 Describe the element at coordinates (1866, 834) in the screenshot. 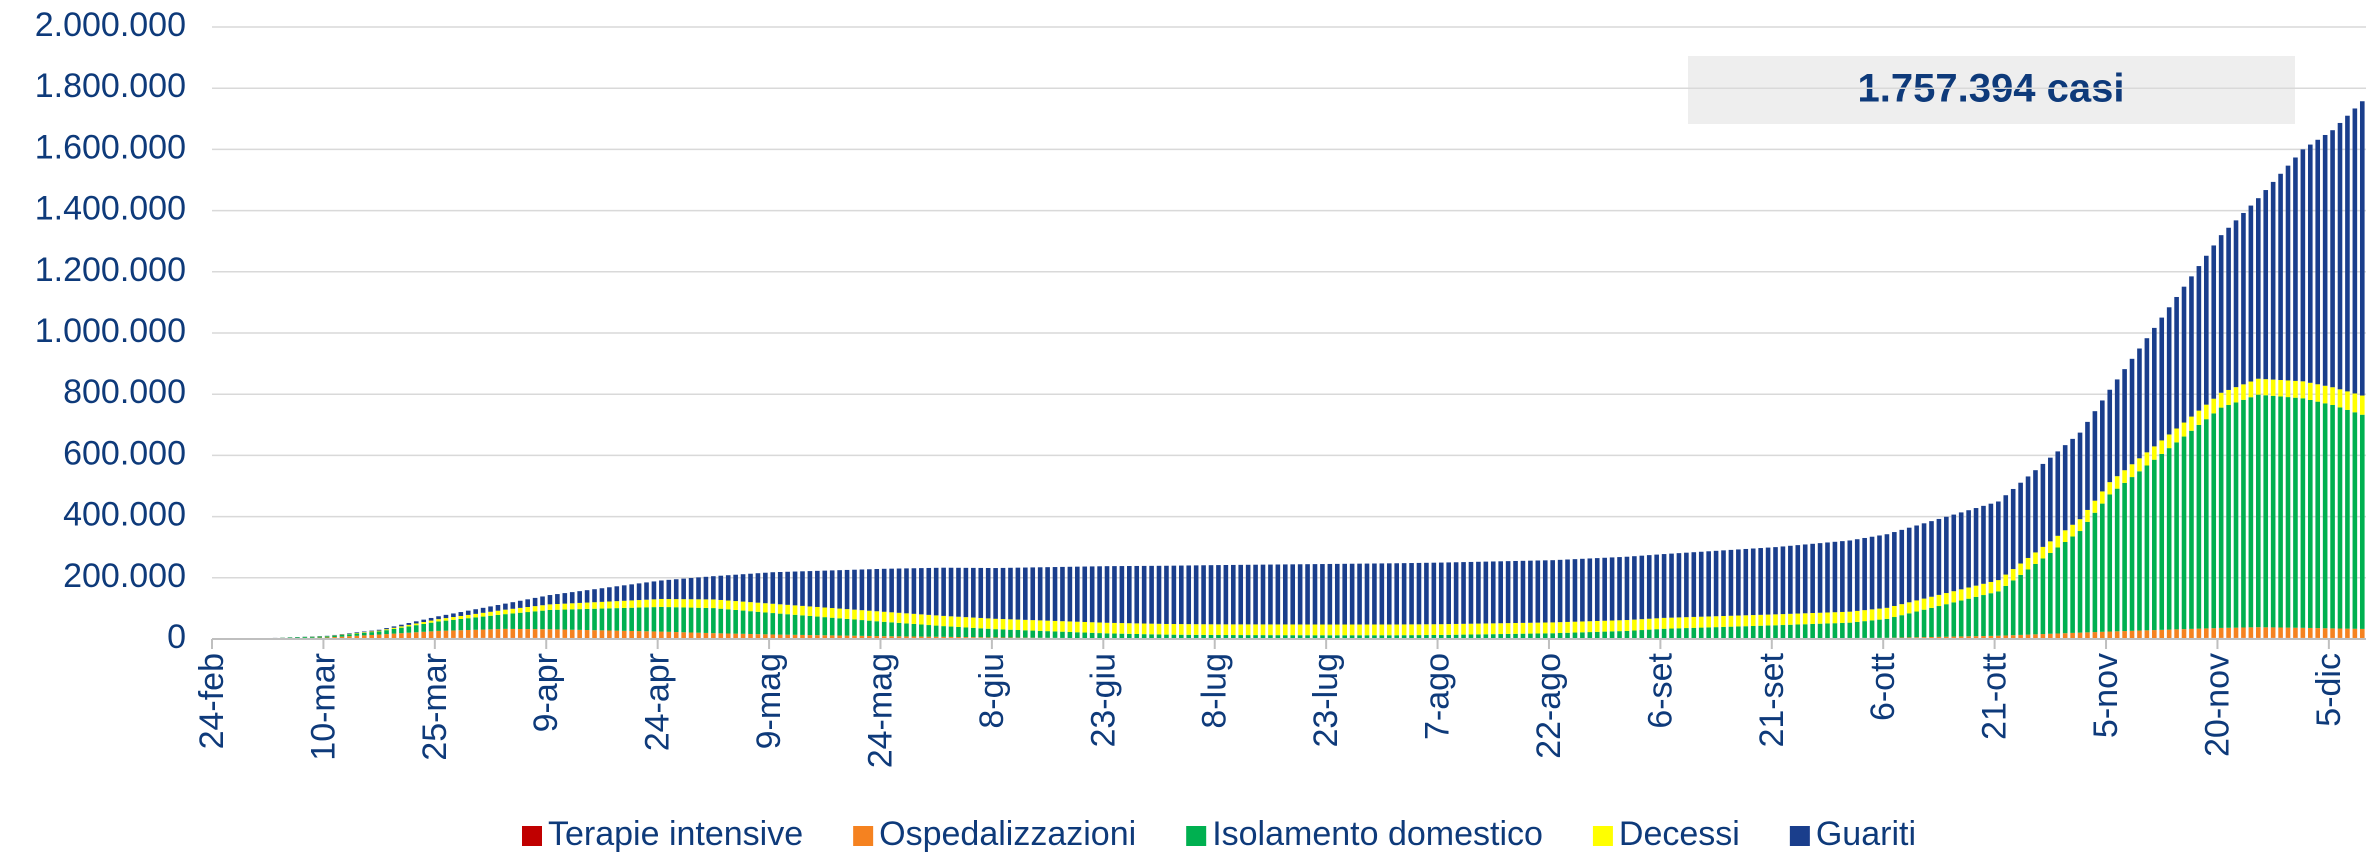

I see `legend-label: Guariti` at that location.